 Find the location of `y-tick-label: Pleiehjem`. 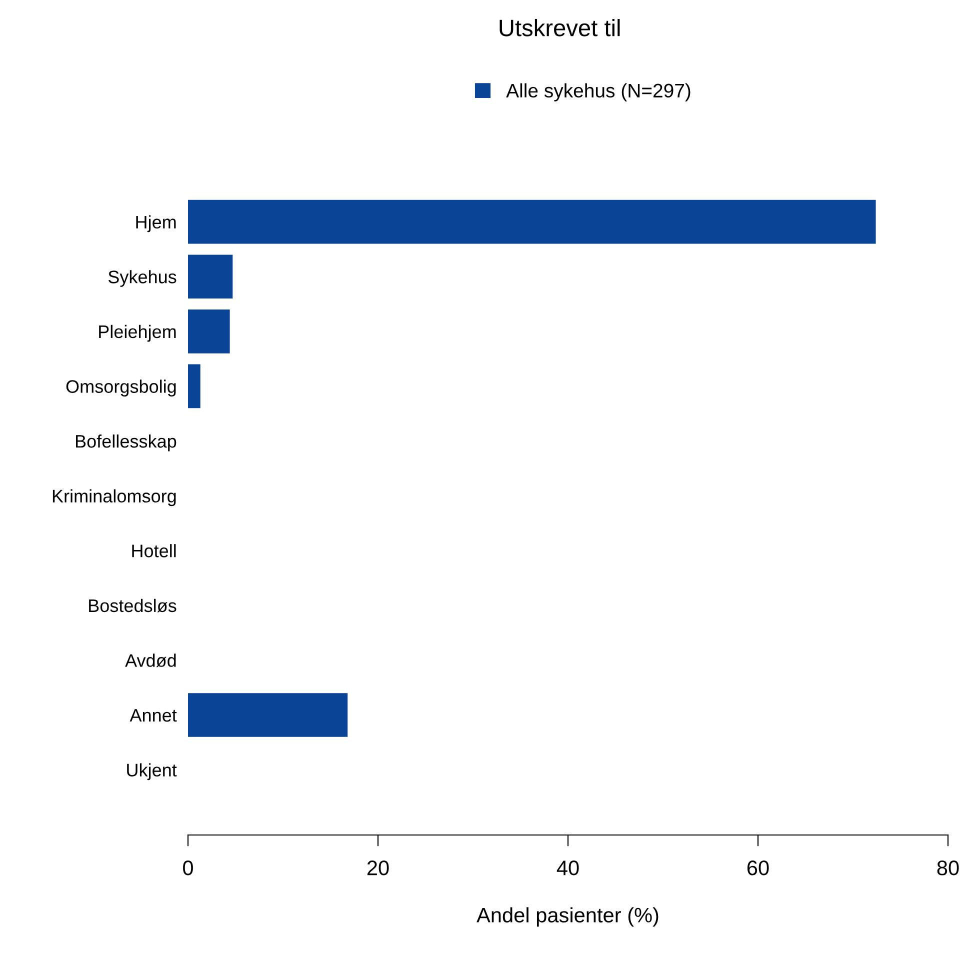

y-tick-label: Pleiehjem is located at coordinates (137, 333).